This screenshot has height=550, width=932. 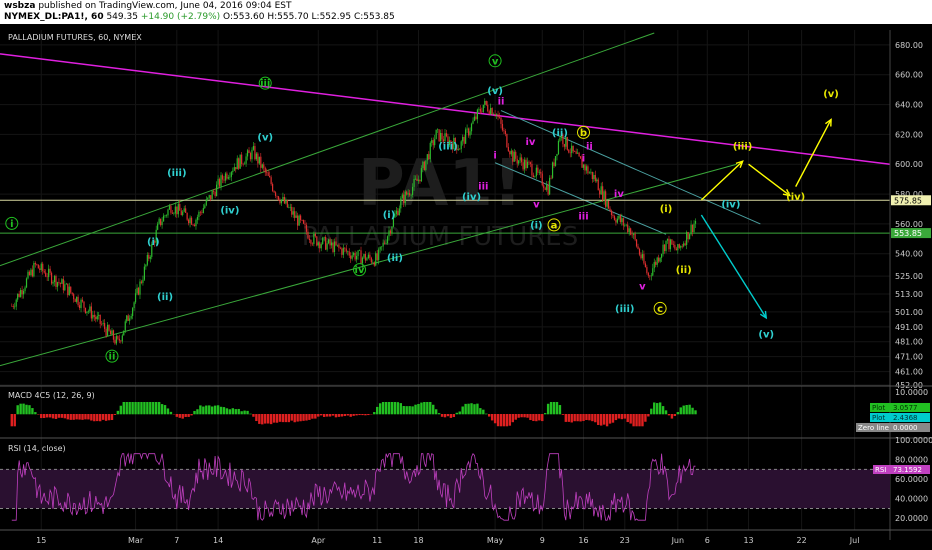 What do you see at coordinates (766, 219) in the screenshot?
I see `projection-arrows` at bounding box center [766, 219].